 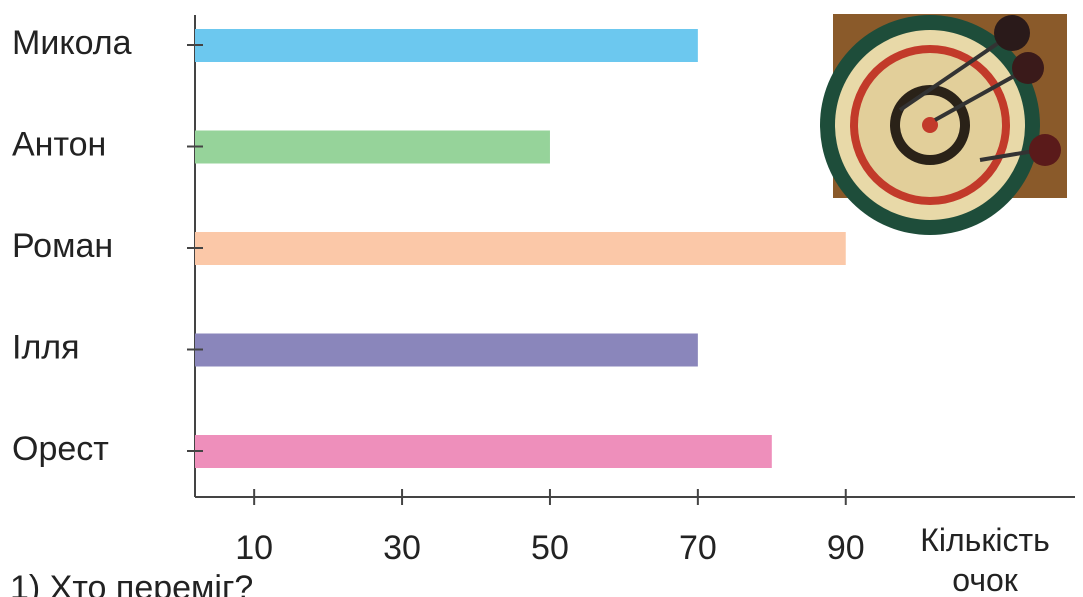 What do you see at coordinates (131, 583) in the screenshot?
I see `question: 1) Хто переміг?` at bounding box center [131, 583].